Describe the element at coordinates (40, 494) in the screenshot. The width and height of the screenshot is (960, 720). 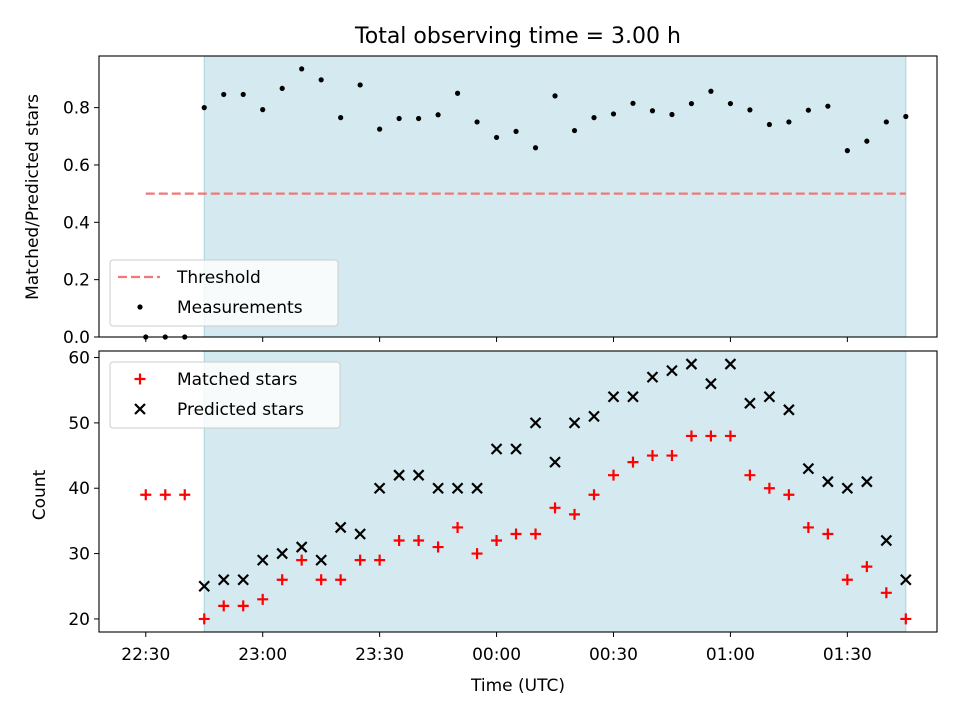
I see `bottom-y-axis-label: Count` at that location.